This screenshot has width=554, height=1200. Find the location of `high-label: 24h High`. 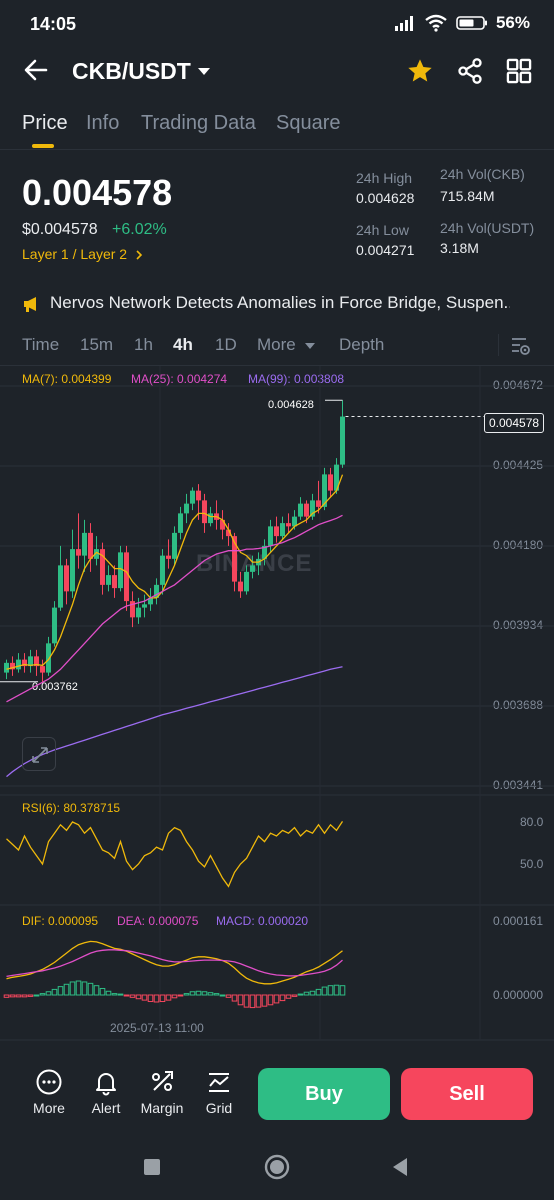

high-label: 24h High is located at coordinates (384, 178).